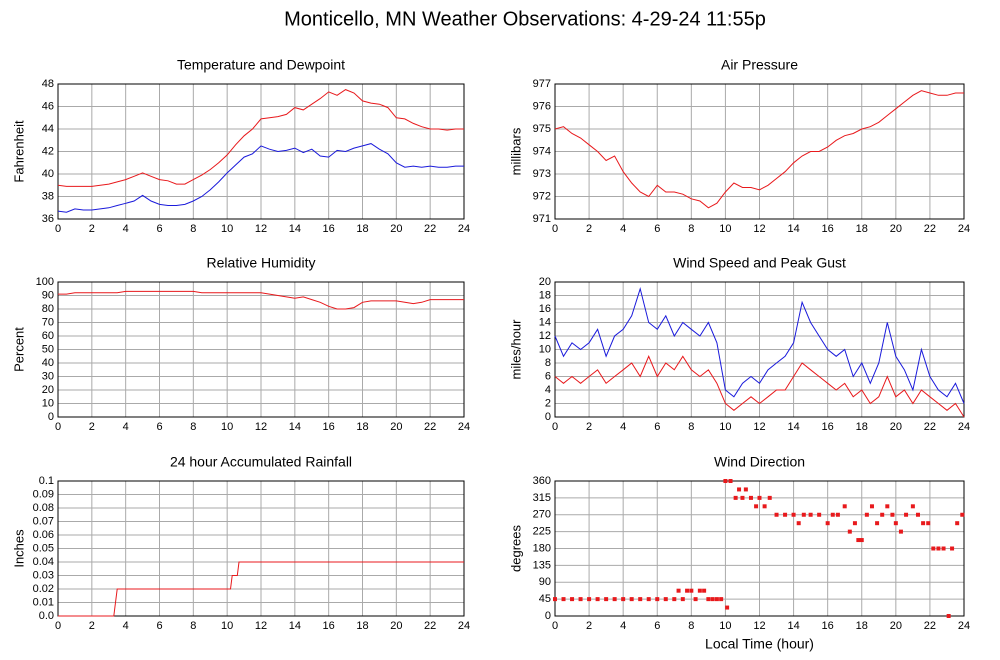 This screenshot has width=1000, height=660. What do you see at coordinates (45, 282) in the screenshot?
I see `y-tick-label: 100` at bounding box center [45, 282].